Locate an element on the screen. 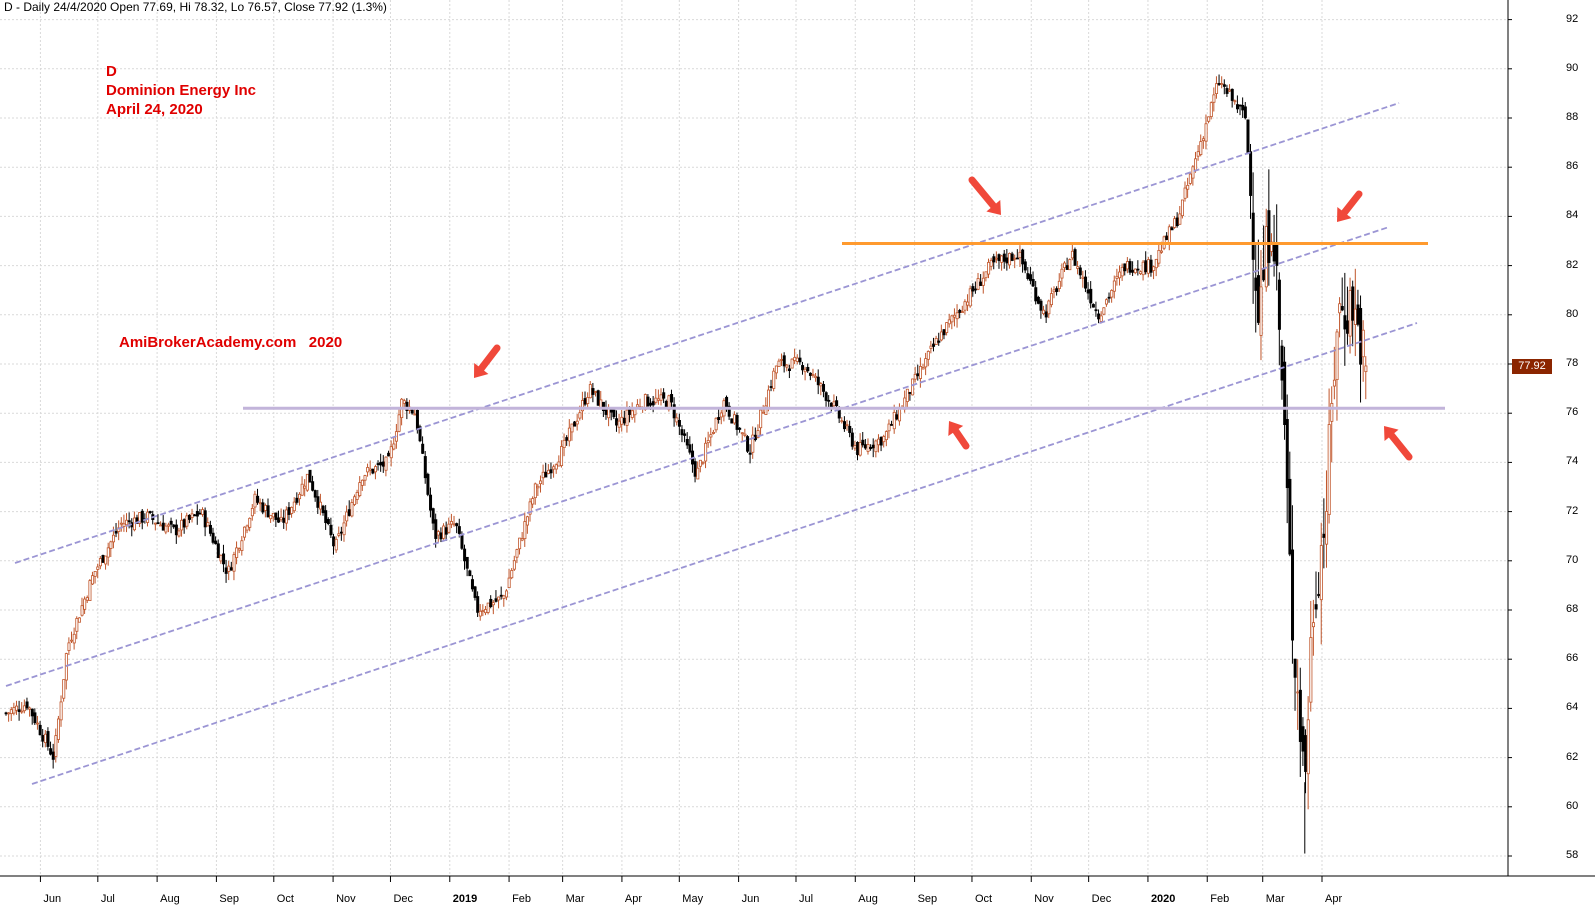  y-tick-label: 58 is located at coordinates (1572, 855).